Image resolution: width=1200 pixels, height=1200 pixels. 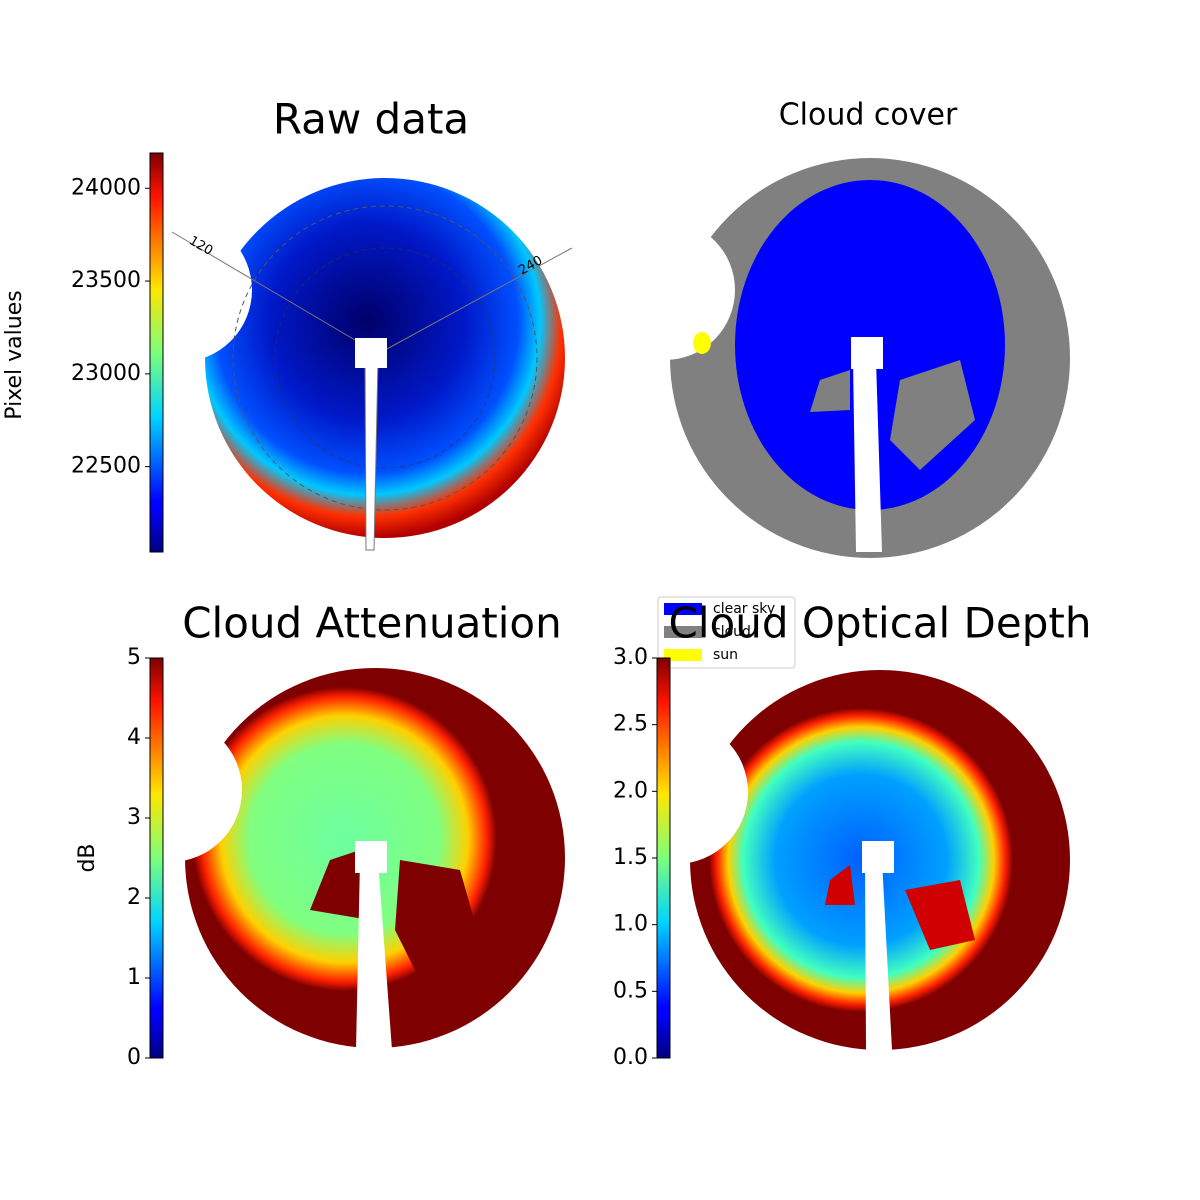 What do you see at coordinates (725, 655) in the screenshot?
I see `legend-label: sun` at bounding box center [725, 655].